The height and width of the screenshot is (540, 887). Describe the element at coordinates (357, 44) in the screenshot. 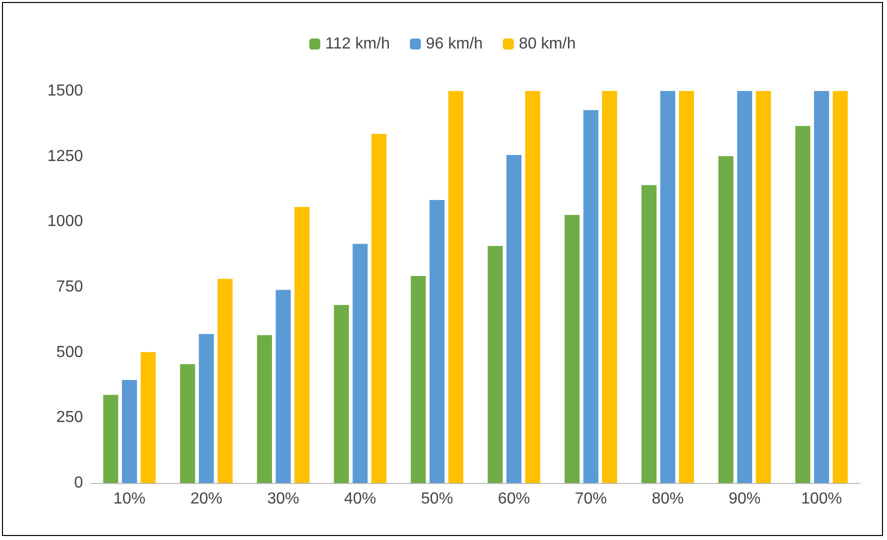

I see `legend-label: 112 km/h` at that location.